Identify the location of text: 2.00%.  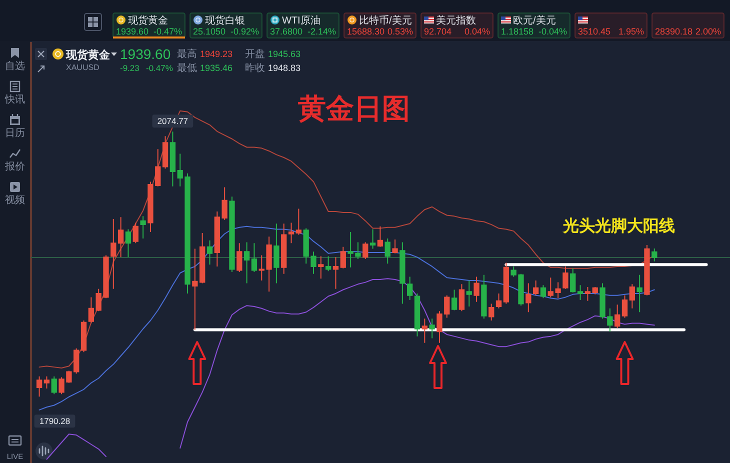
(708, 31).